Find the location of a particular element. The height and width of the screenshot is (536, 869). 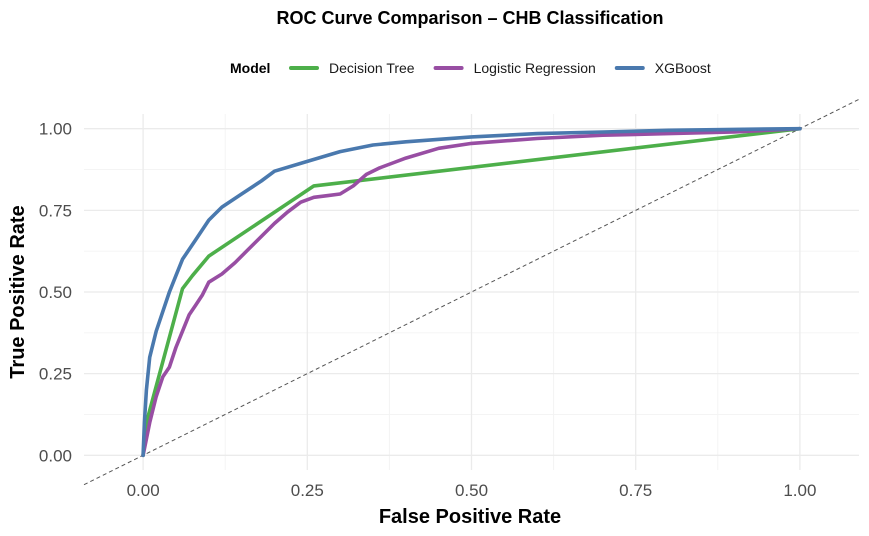

y-tick-label: 0.75 is located at coordinates (55, 210).